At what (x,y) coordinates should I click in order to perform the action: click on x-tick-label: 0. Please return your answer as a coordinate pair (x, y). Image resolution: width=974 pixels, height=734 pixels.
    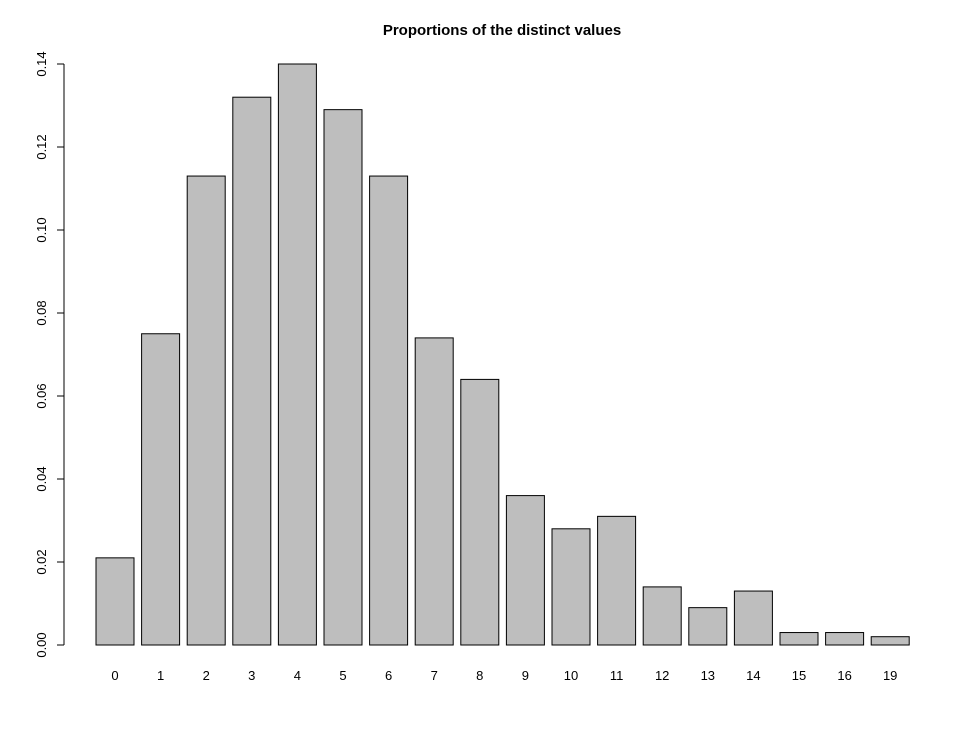
    Looking at the image, I should click on (114, 675).